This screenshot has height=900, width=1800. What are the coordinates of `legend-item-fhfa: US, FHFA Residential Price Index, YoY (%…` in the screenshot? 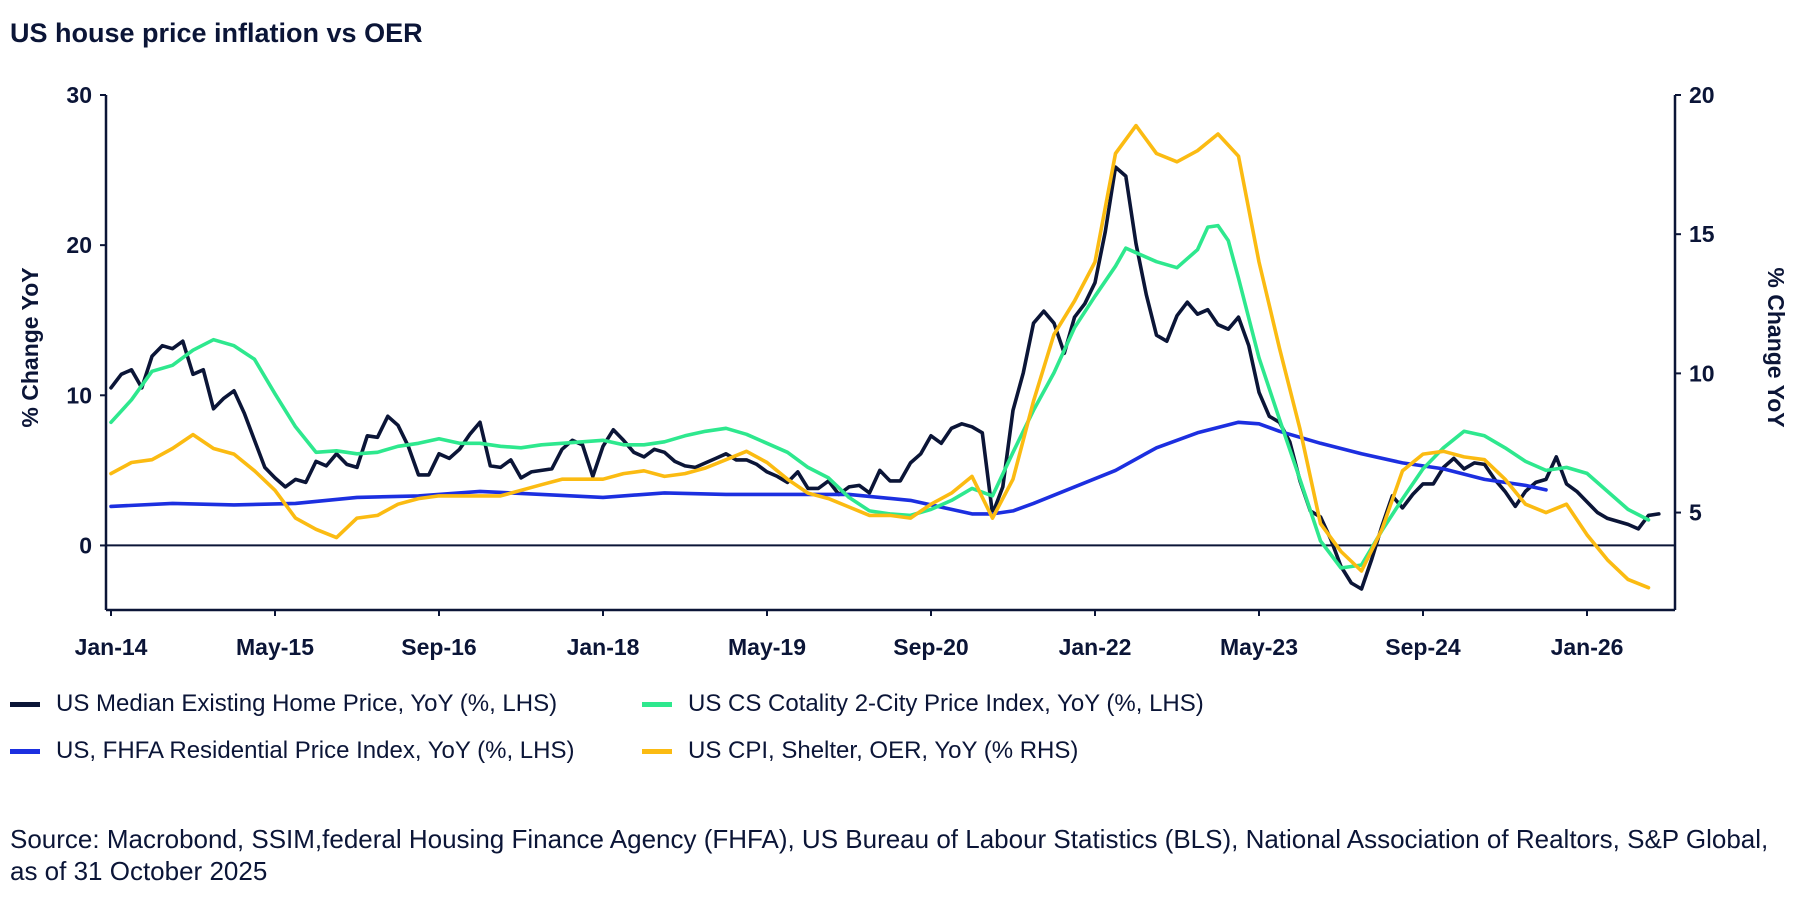 It's located at (292, 751).